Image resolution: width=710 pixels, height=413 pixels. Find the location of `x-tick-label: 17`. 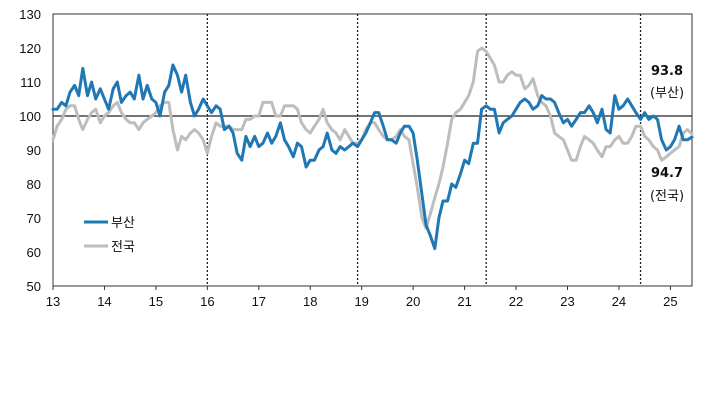

x-tick-label: 17 is located at coordinates (259, 301).